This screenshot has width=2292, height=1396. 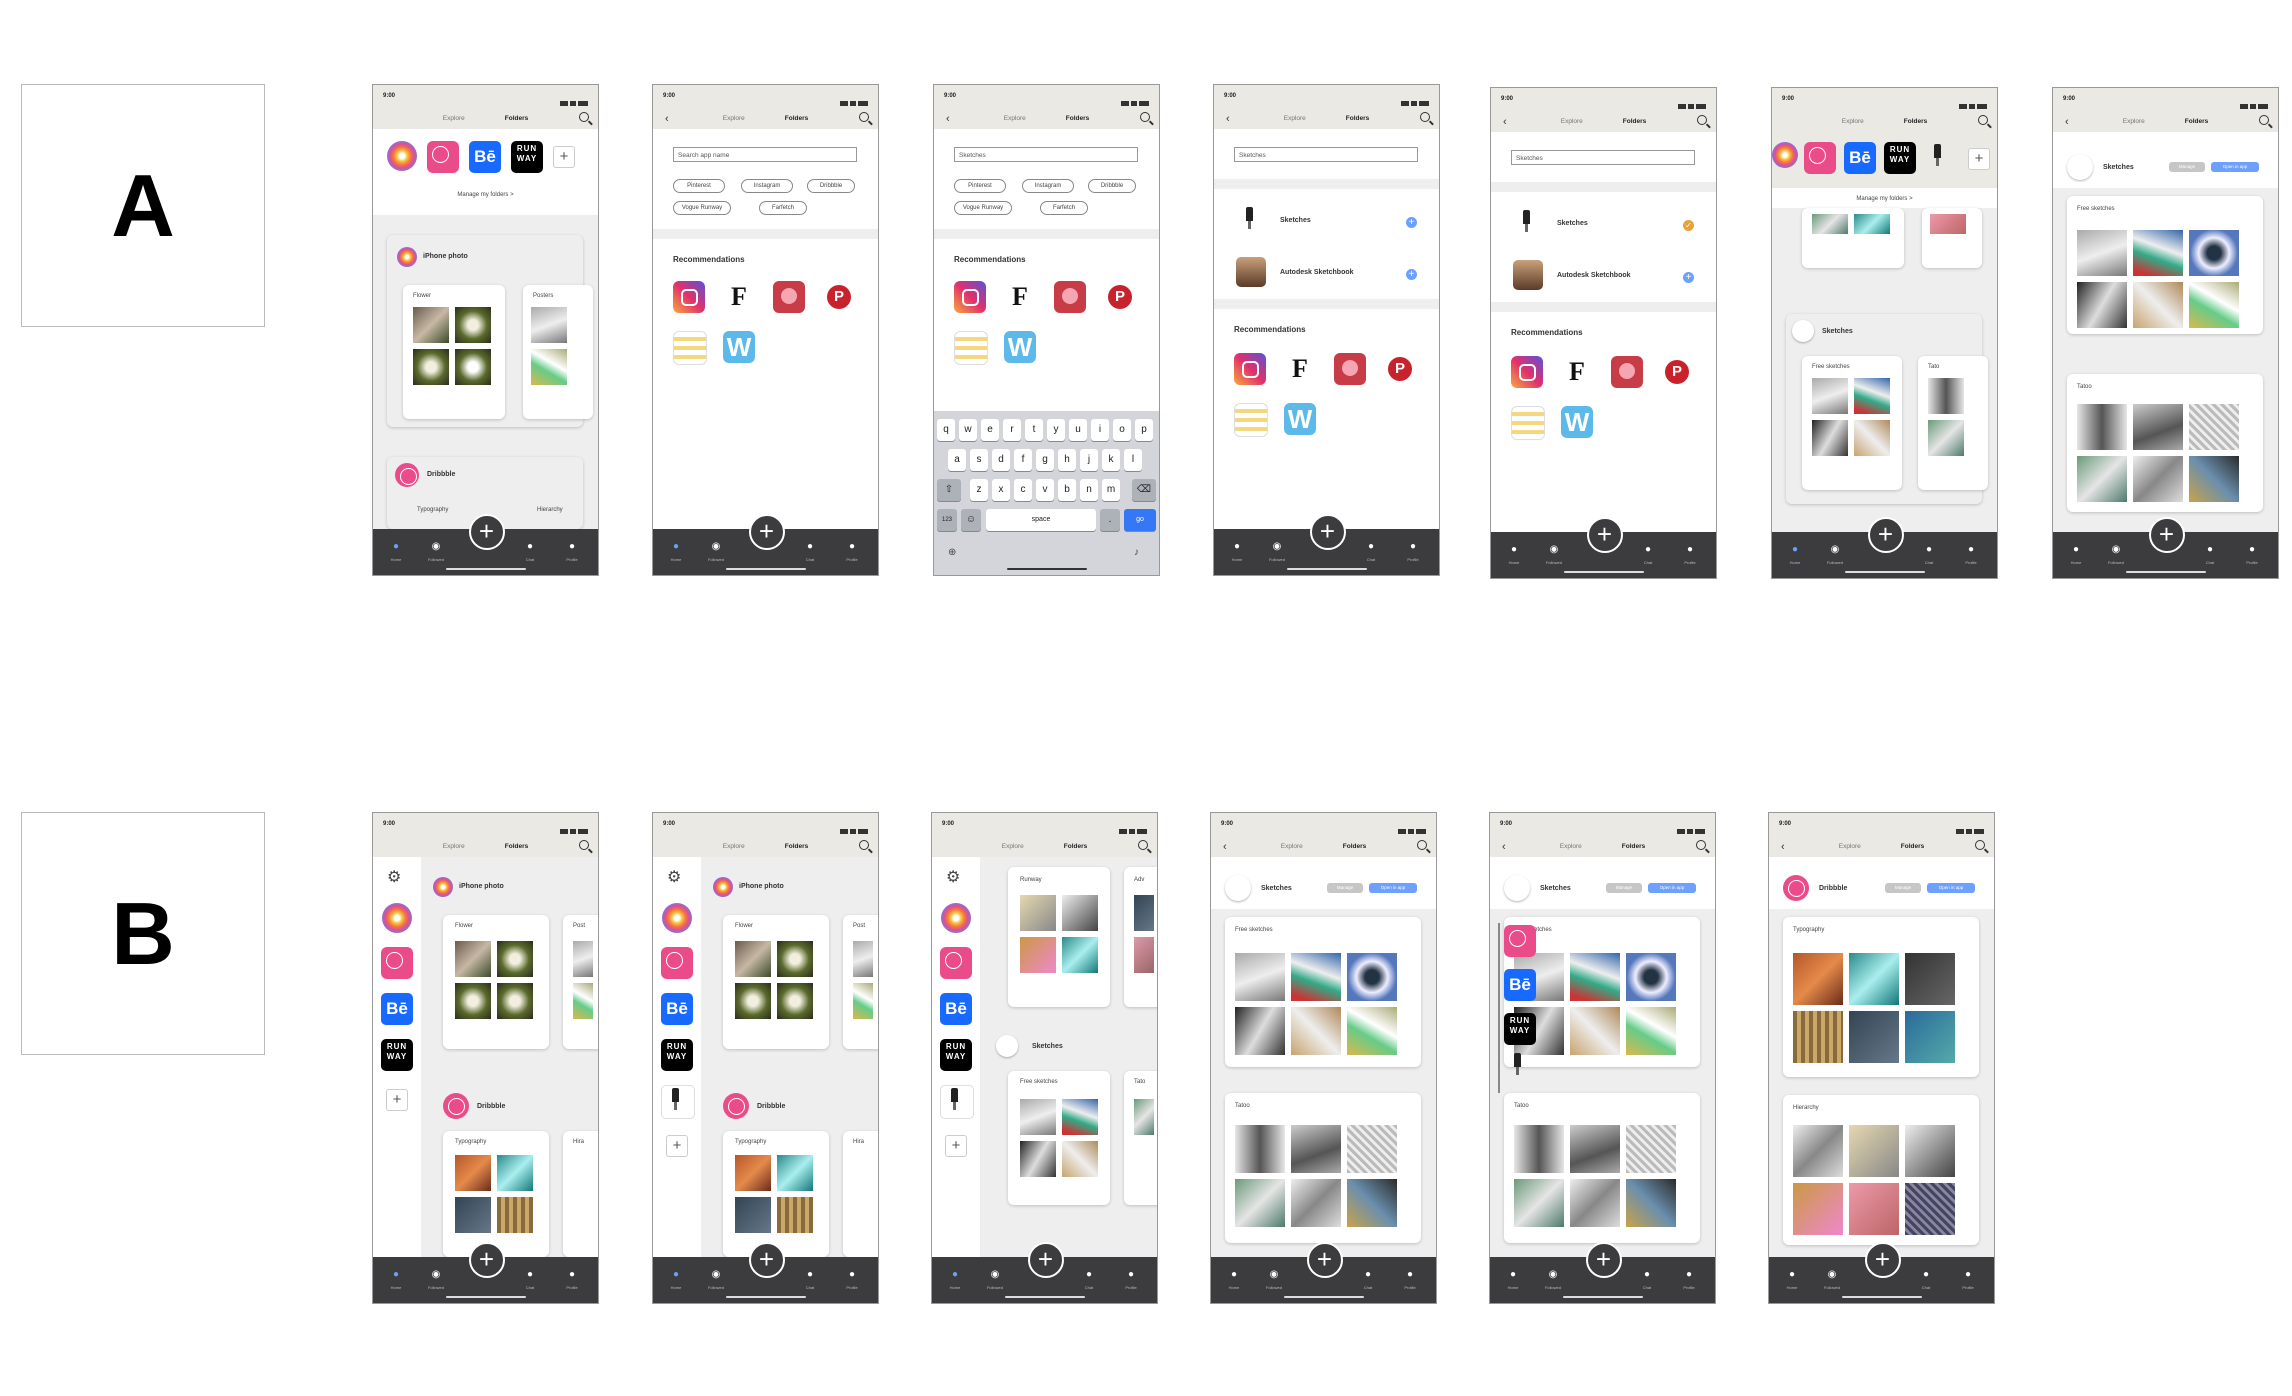 I want to click on open-in-app-button: Open in app, so click(x=1951, y=888).